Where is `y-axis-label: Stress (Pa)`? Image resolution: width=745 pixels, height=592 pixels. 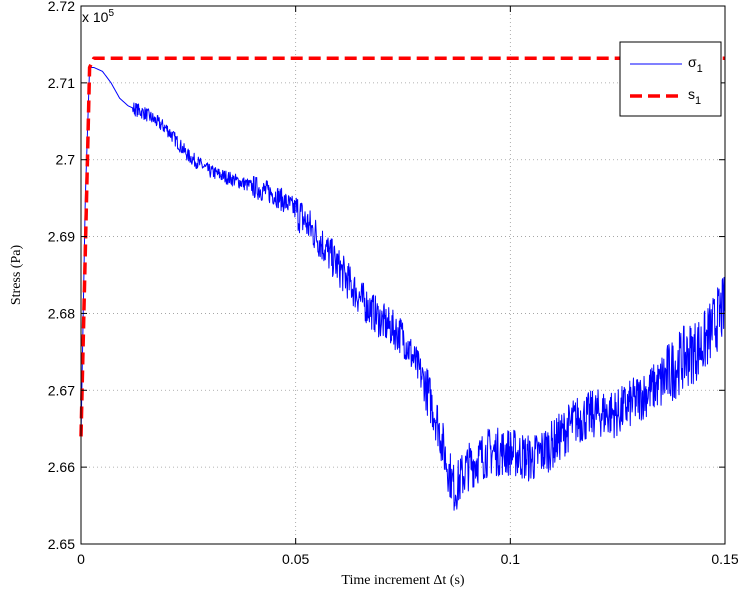
y-axis-label: Stress (Pa) is located at coordinates (16, 275).